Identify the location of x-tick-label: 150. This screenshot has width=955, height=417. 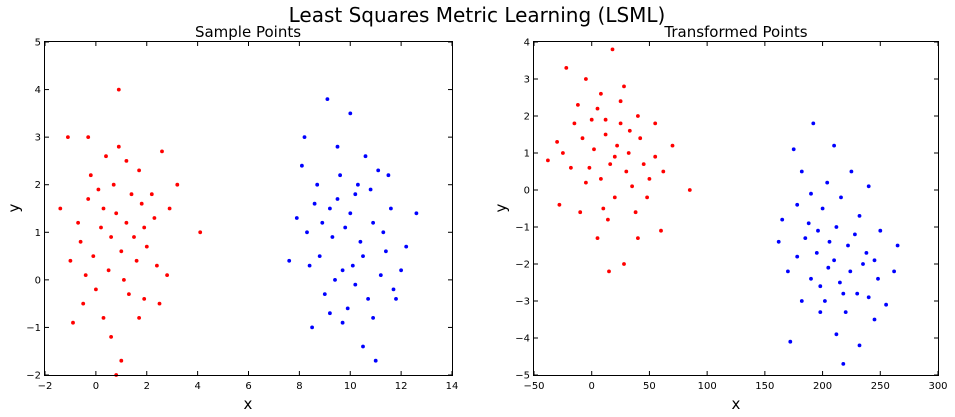
(764, 386).